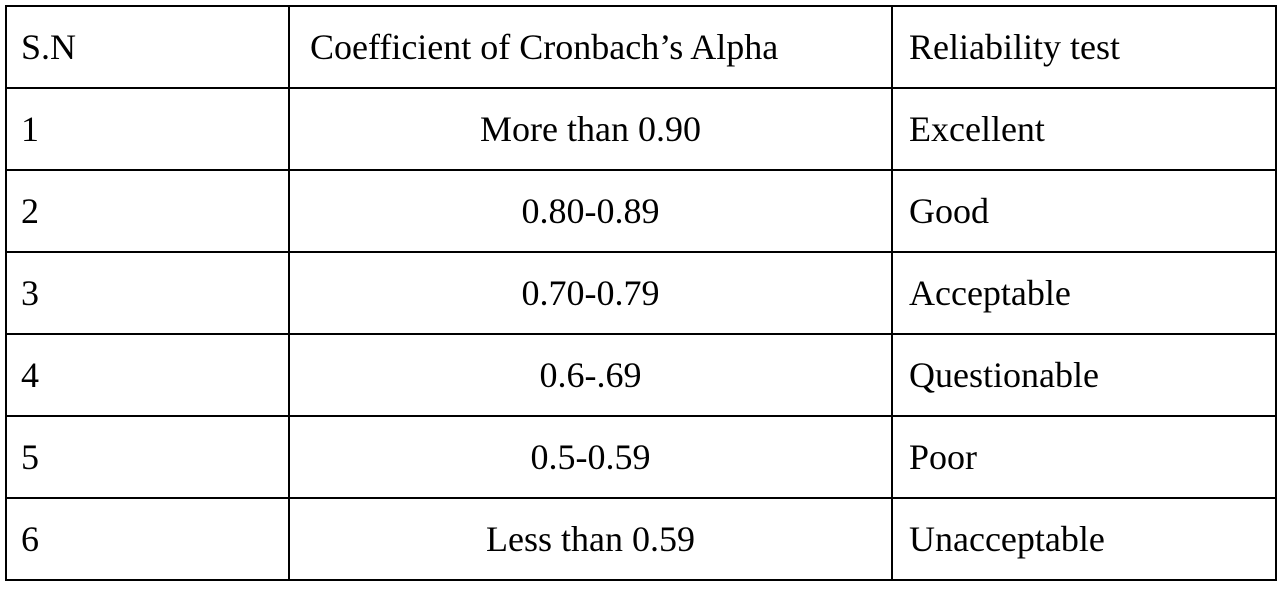  Describe the element at coordinates (1084, 293) in the screenshot. I see `cell-reliability: Acceptable` at that location.